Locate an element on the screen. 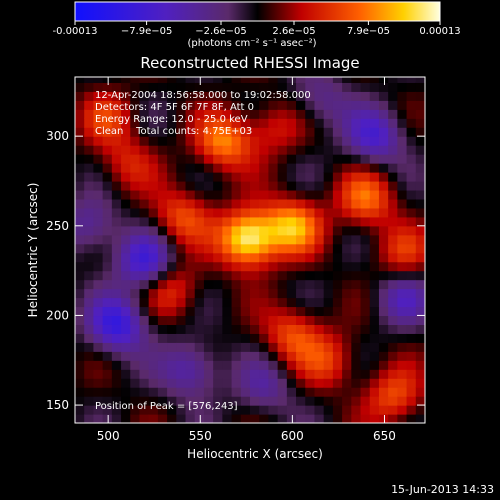 This screenshot has height=500, width=500. colorbar-gradient is located at coordinates (257, 11).